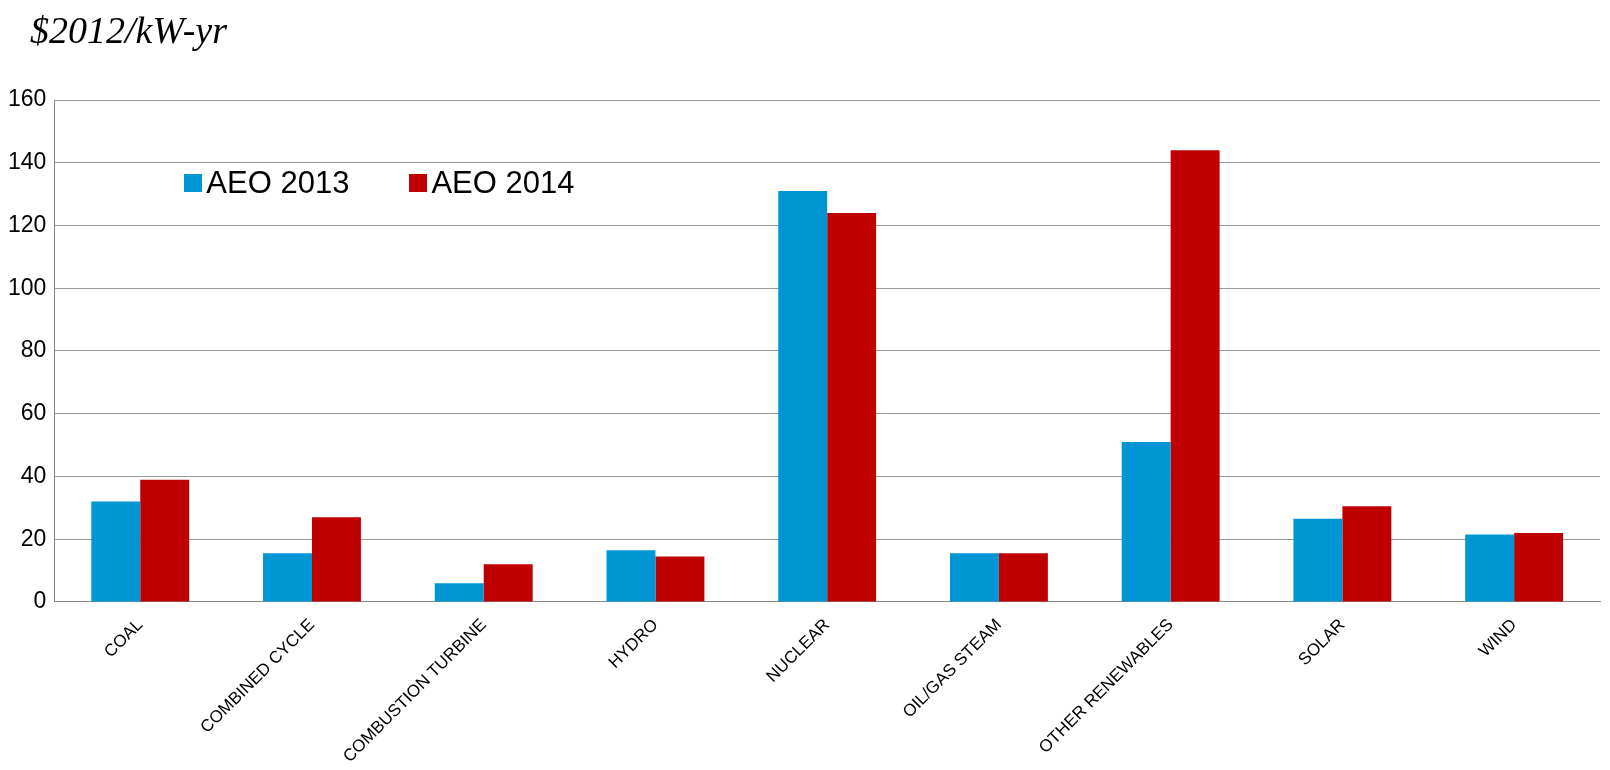 Image resolution: width=1610 pixels, height=770 pixels. Describe the element at coordinates (128, 30) in the screenshot. I see `y-axis-title: $2012/kW-yr` at that location.